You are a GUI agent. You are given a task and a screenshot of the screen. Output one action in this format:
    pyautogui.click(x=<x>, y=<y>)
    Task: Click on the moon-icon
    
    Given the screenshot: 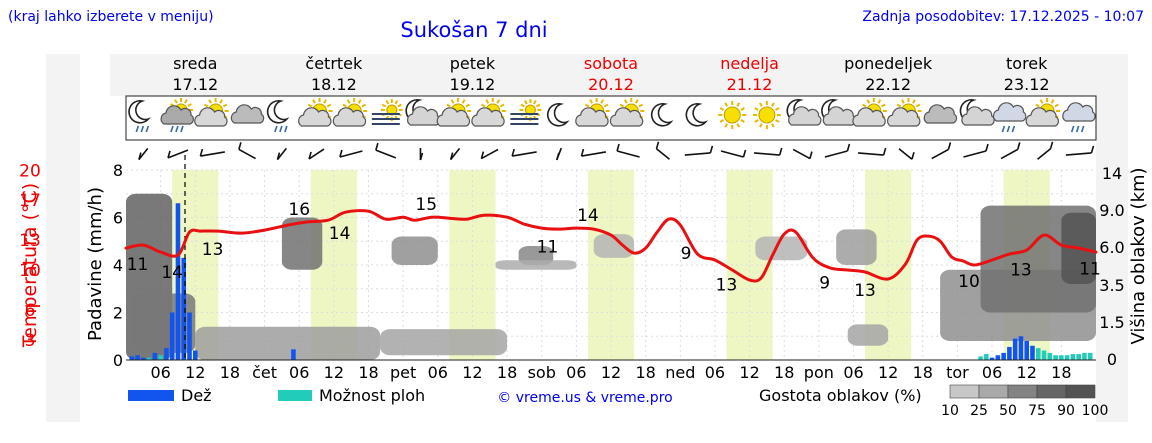 What is the action you would take?
    pyautogui.click(x=558, y=114)
    